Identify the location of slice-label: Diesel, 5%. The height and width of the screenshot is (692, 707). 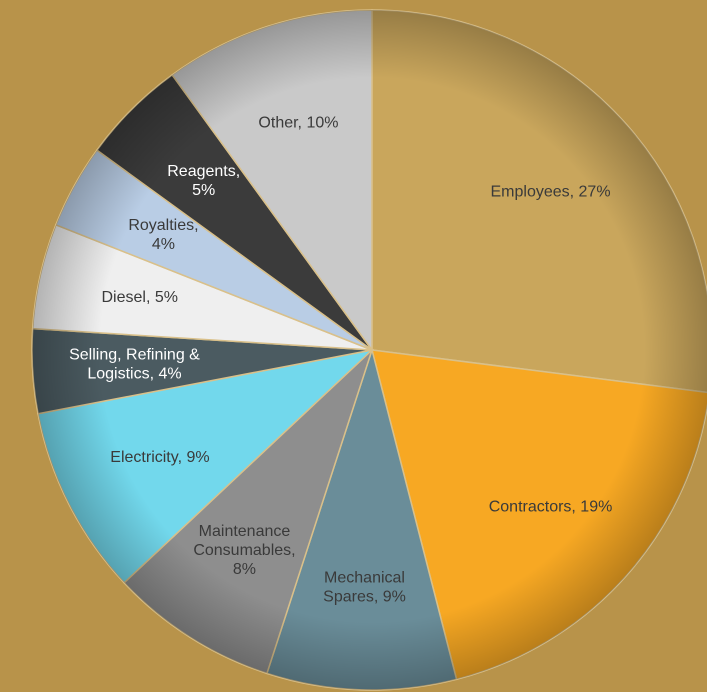
(139, 297).